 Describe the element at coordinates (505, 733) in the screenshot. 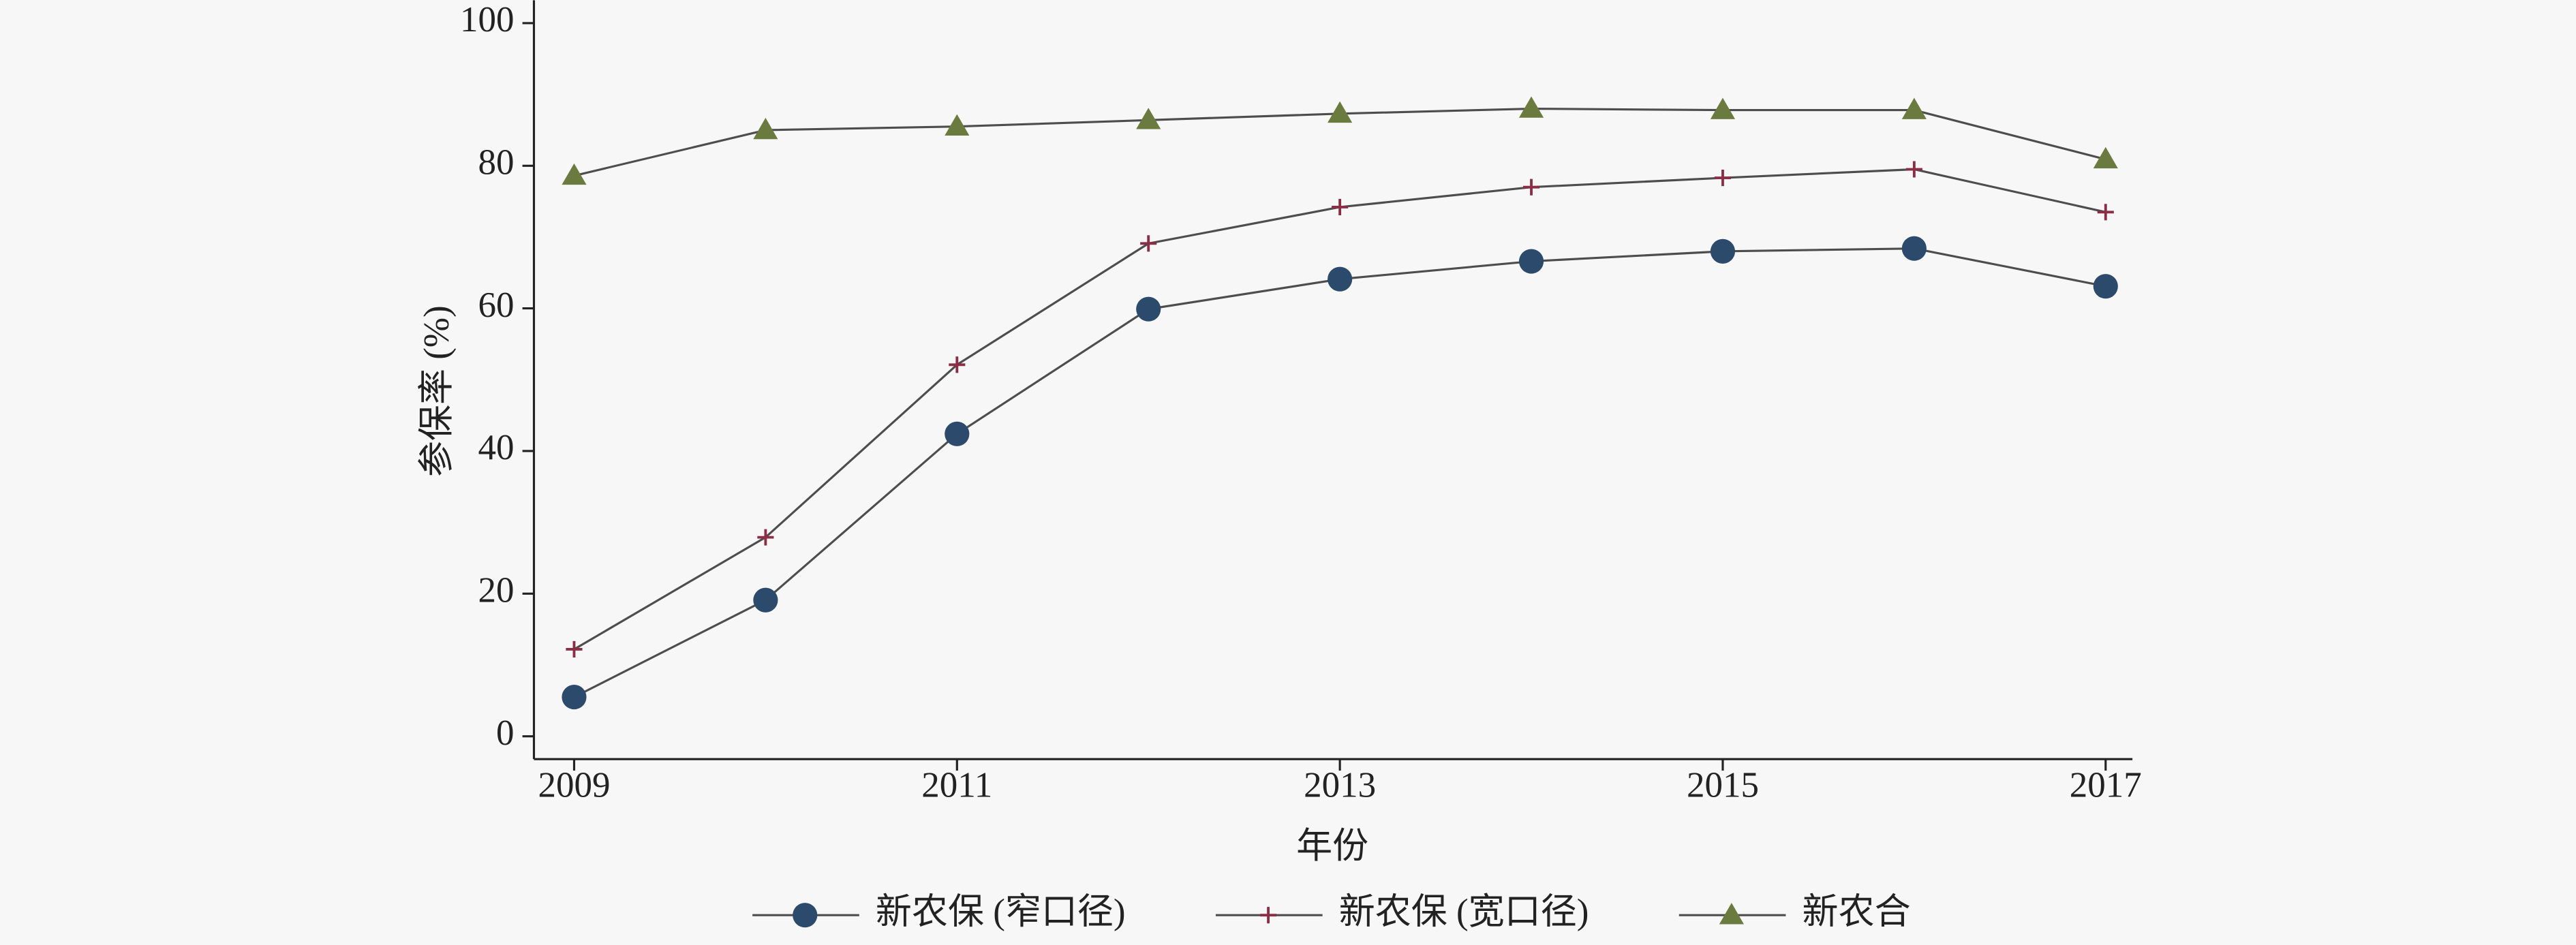

I see `y-tick-label: 0` at that location.